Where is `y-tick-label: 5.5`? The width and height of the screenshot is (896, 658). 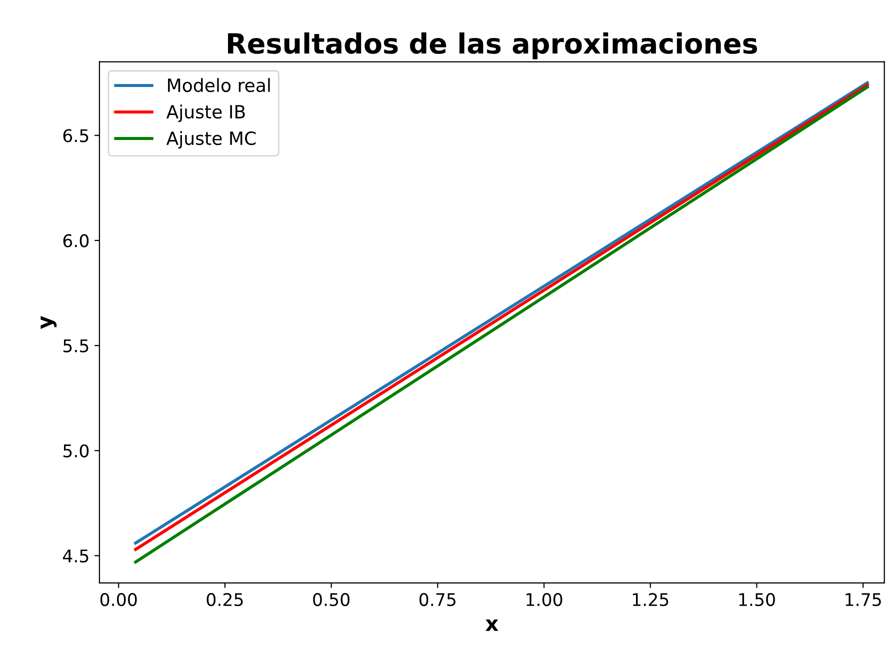
y-tick-label: 5.5 is located at coordinates (75, 345).